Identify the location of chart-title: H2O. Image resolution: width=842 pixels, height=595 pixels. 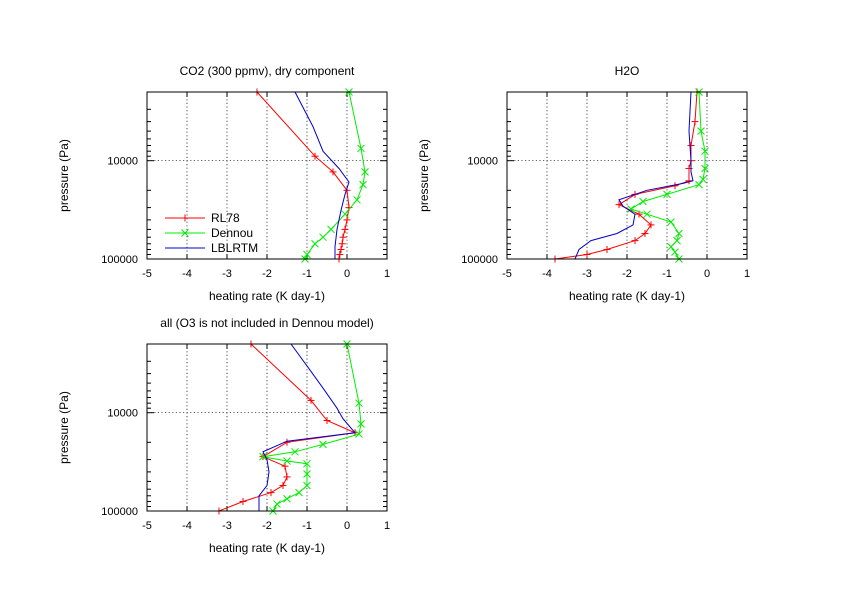
(627, 71).